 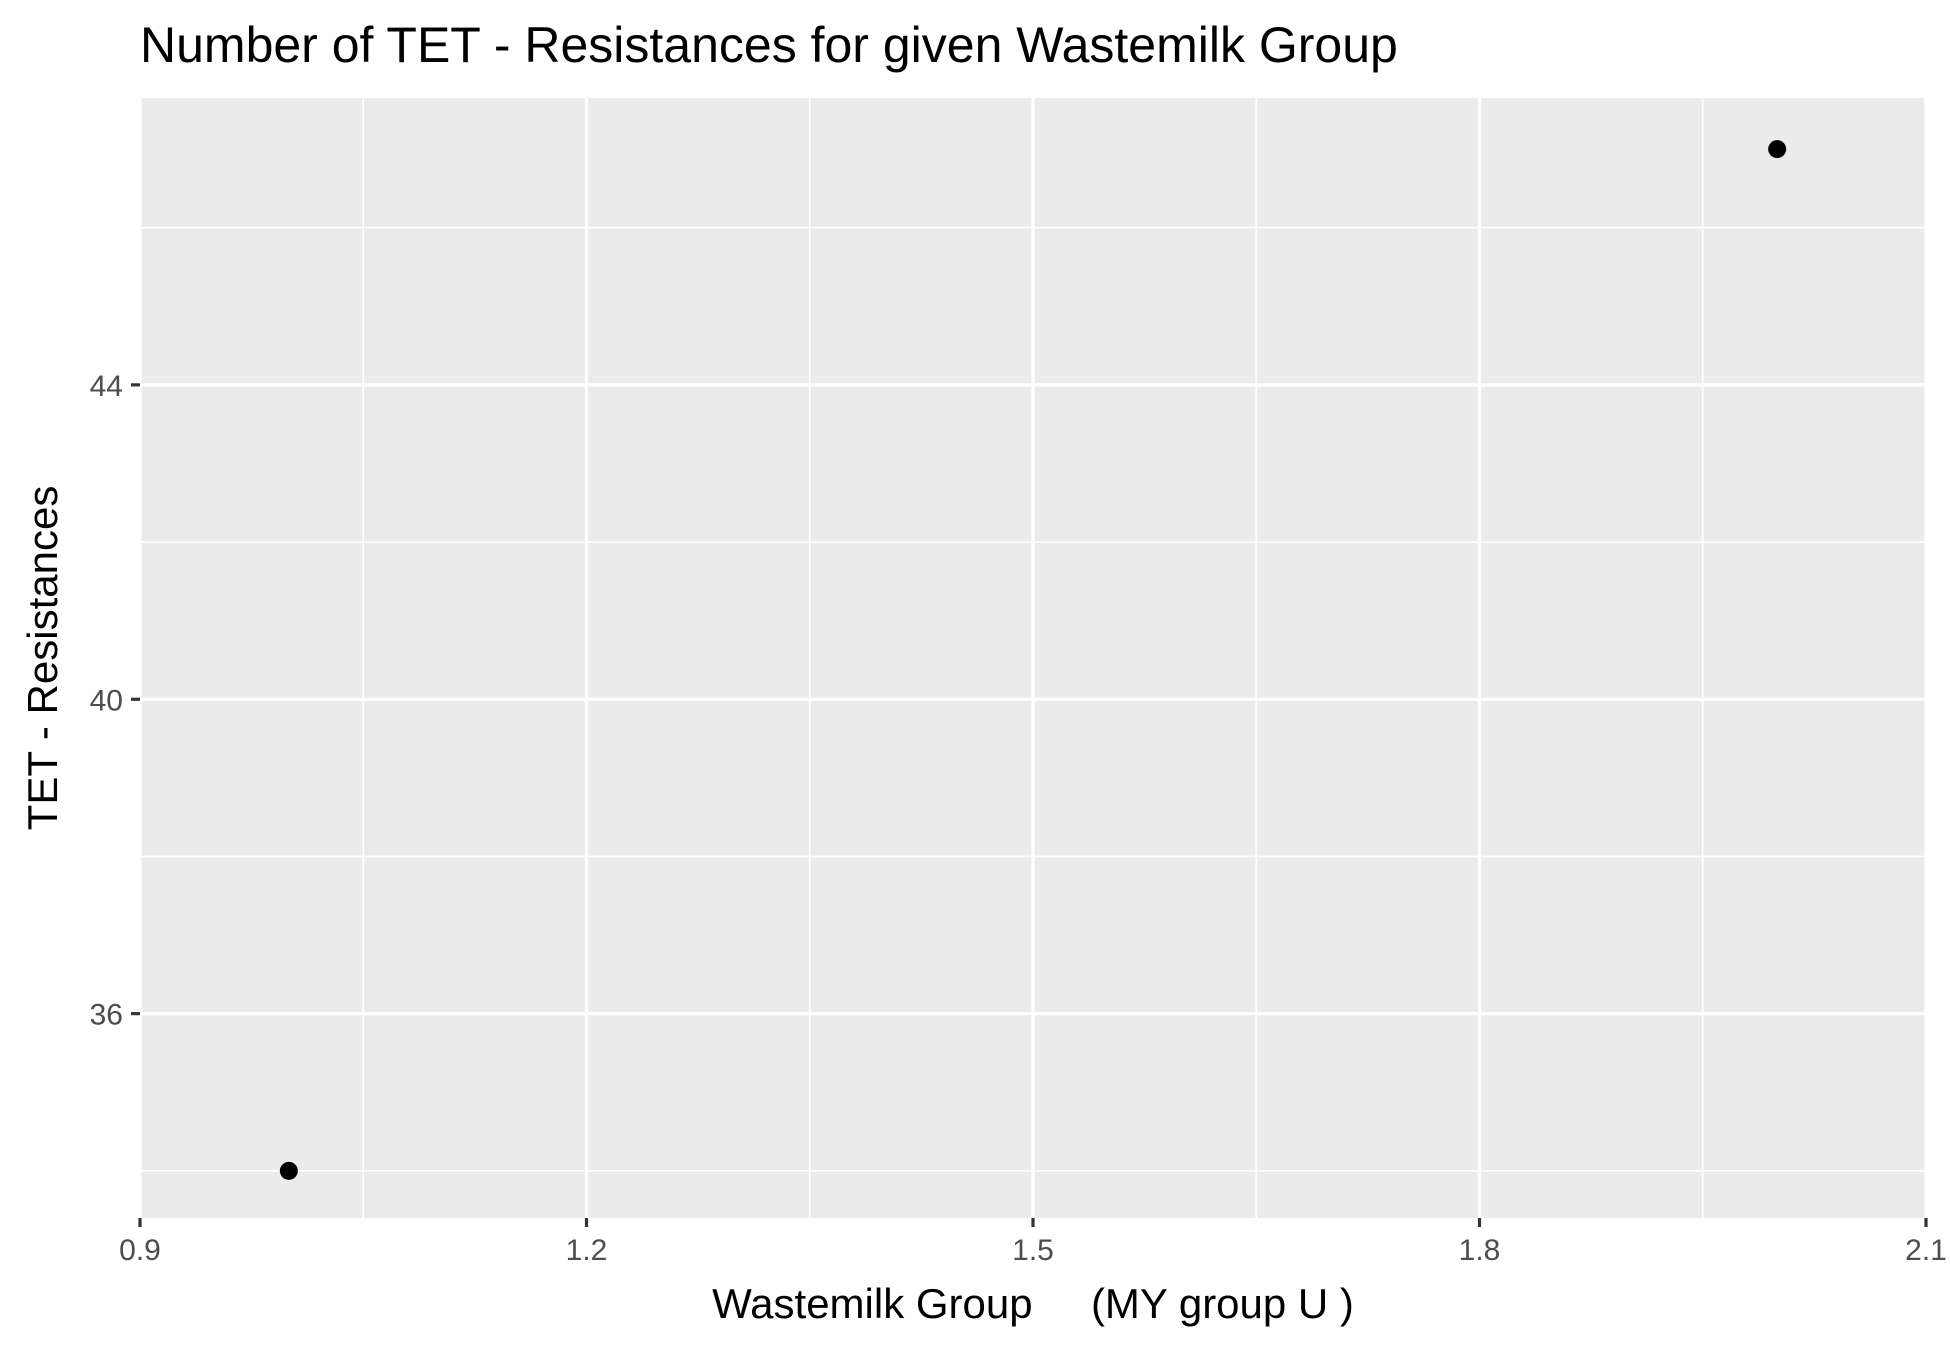 What do you see at coordinates (1033, 1303) in the screenshot?
I see `x-axis-title: Wastemilk Group (MY group U )` at bounding box center [1033, 1303].